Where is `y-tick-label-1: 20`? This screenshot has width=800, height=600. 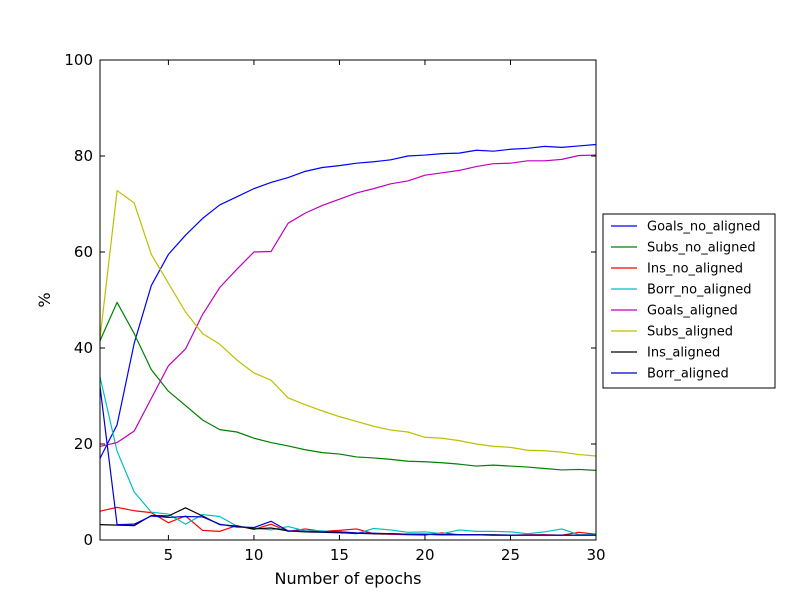 y-tick-label-1: 20 is located at coordinates (83, 444).